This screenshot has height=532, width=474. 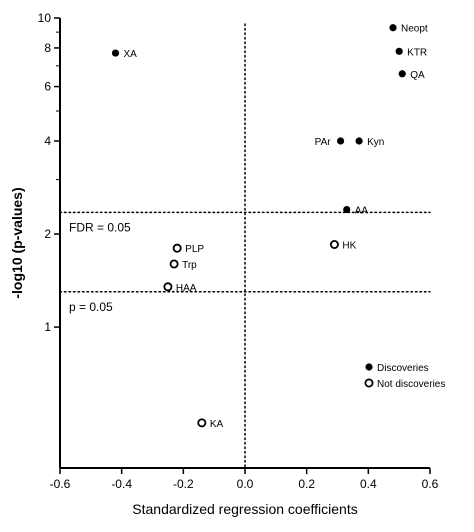 What do you see at coordinates (189, 265) in the screenshot?
I see `data-point-label: Trp` at bounding box center [189, 265].